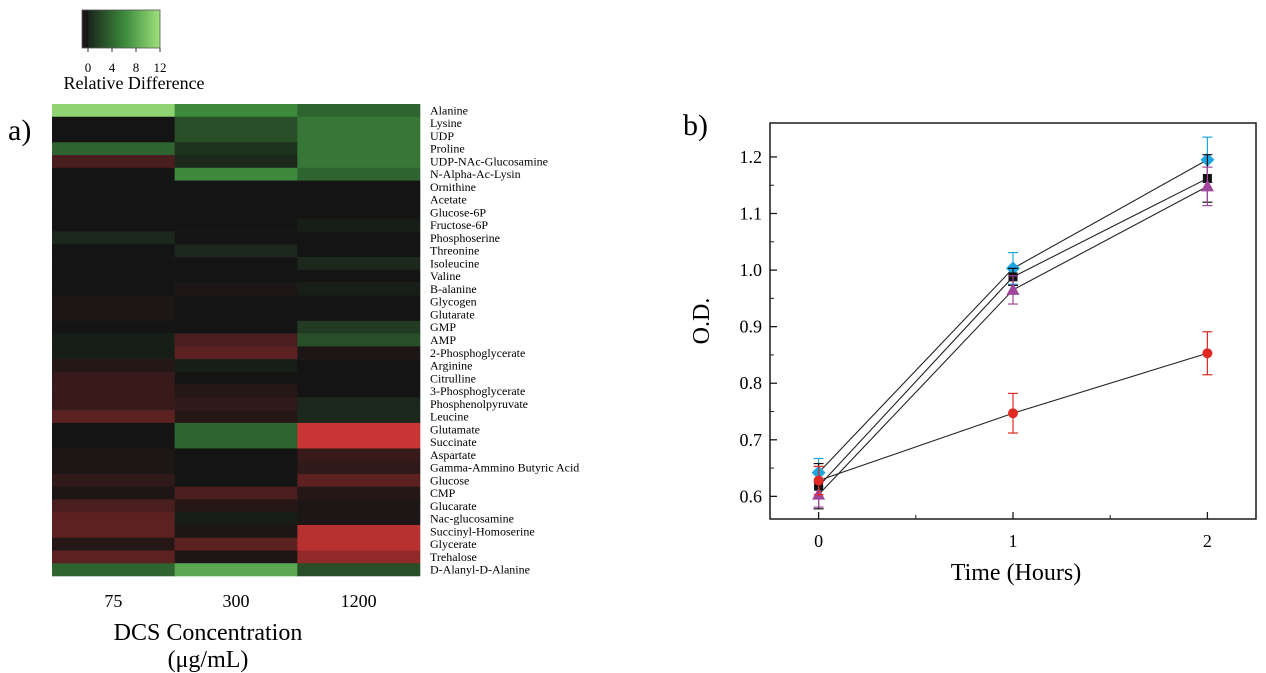  I want to click on heatmap-row-label: Glycogen, so click(453, 302).